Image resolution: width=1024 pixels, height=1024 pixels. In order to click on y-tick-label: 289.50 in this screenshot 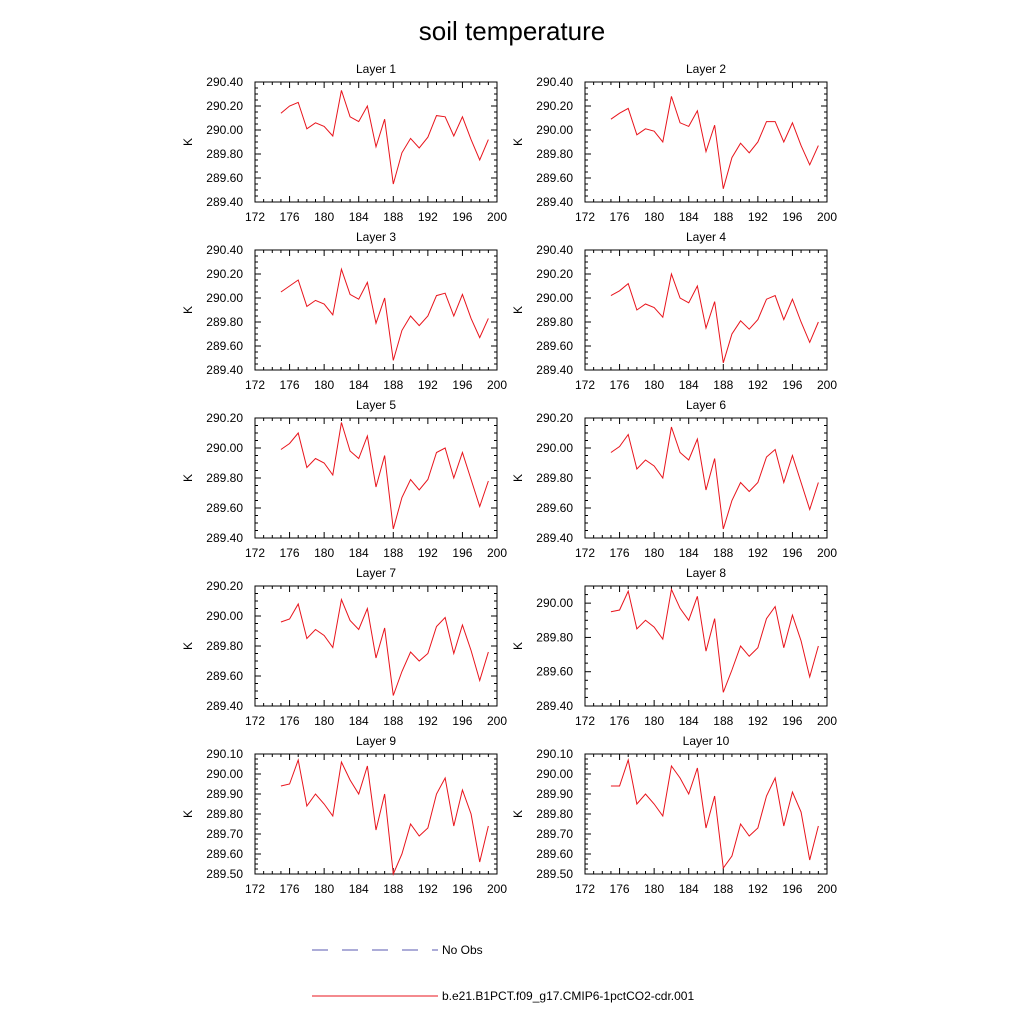, I will do `click(554, 874)`.